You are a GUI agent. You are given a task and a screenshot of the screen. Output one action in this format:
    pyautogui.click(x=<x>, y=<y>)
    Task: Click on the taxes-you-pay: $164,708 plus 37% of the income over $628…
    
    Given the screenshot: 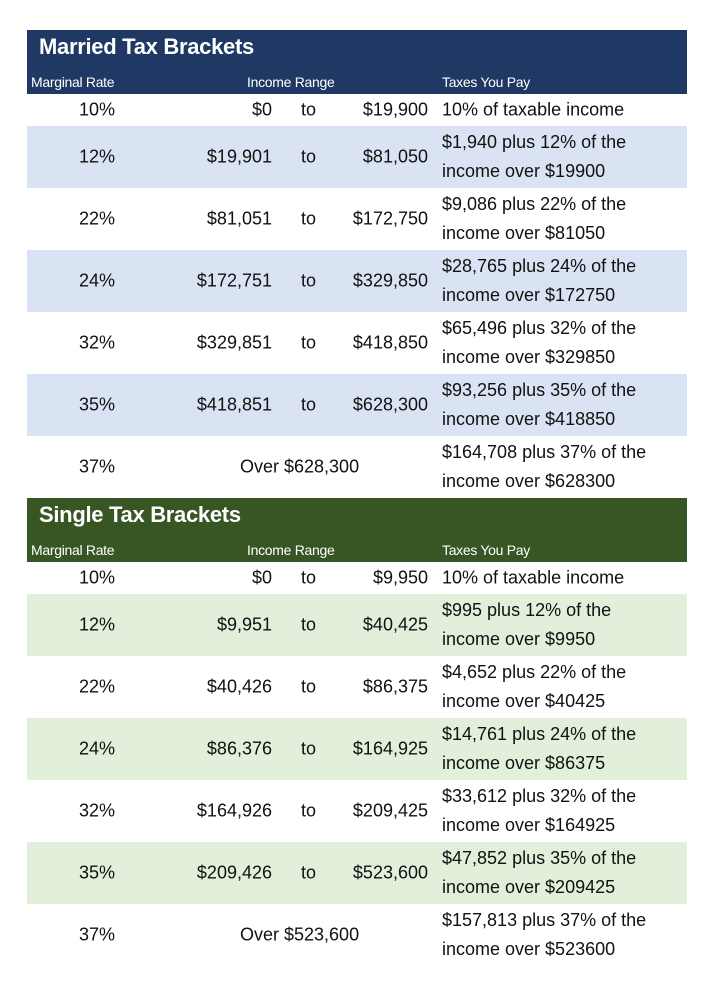 What is the action you would take?
    pyautogui.click(x=544, y=467)
    